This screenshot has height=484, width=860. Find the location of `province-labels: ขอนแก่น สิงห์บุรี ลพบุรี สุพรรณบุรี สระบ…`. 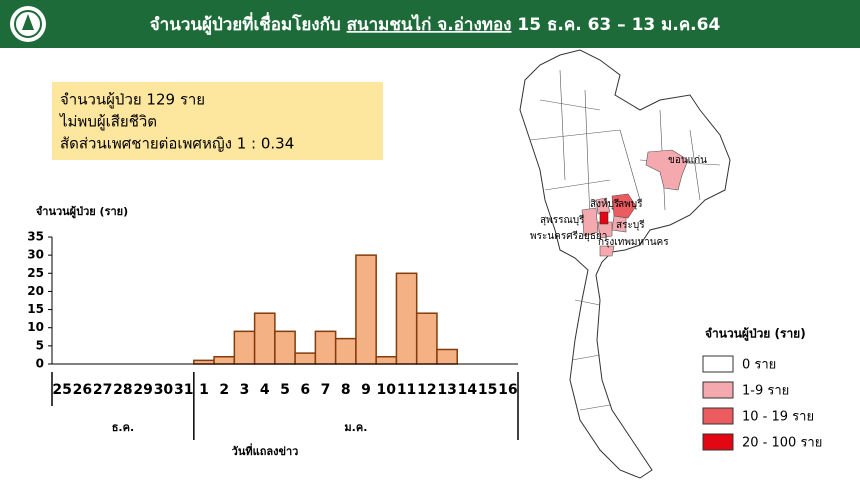

province-labels: ขอนแก่น สิงห์บุรี ลพบุรี สุพรรณบุรี สระบ… is located at coordinates (618, 201).